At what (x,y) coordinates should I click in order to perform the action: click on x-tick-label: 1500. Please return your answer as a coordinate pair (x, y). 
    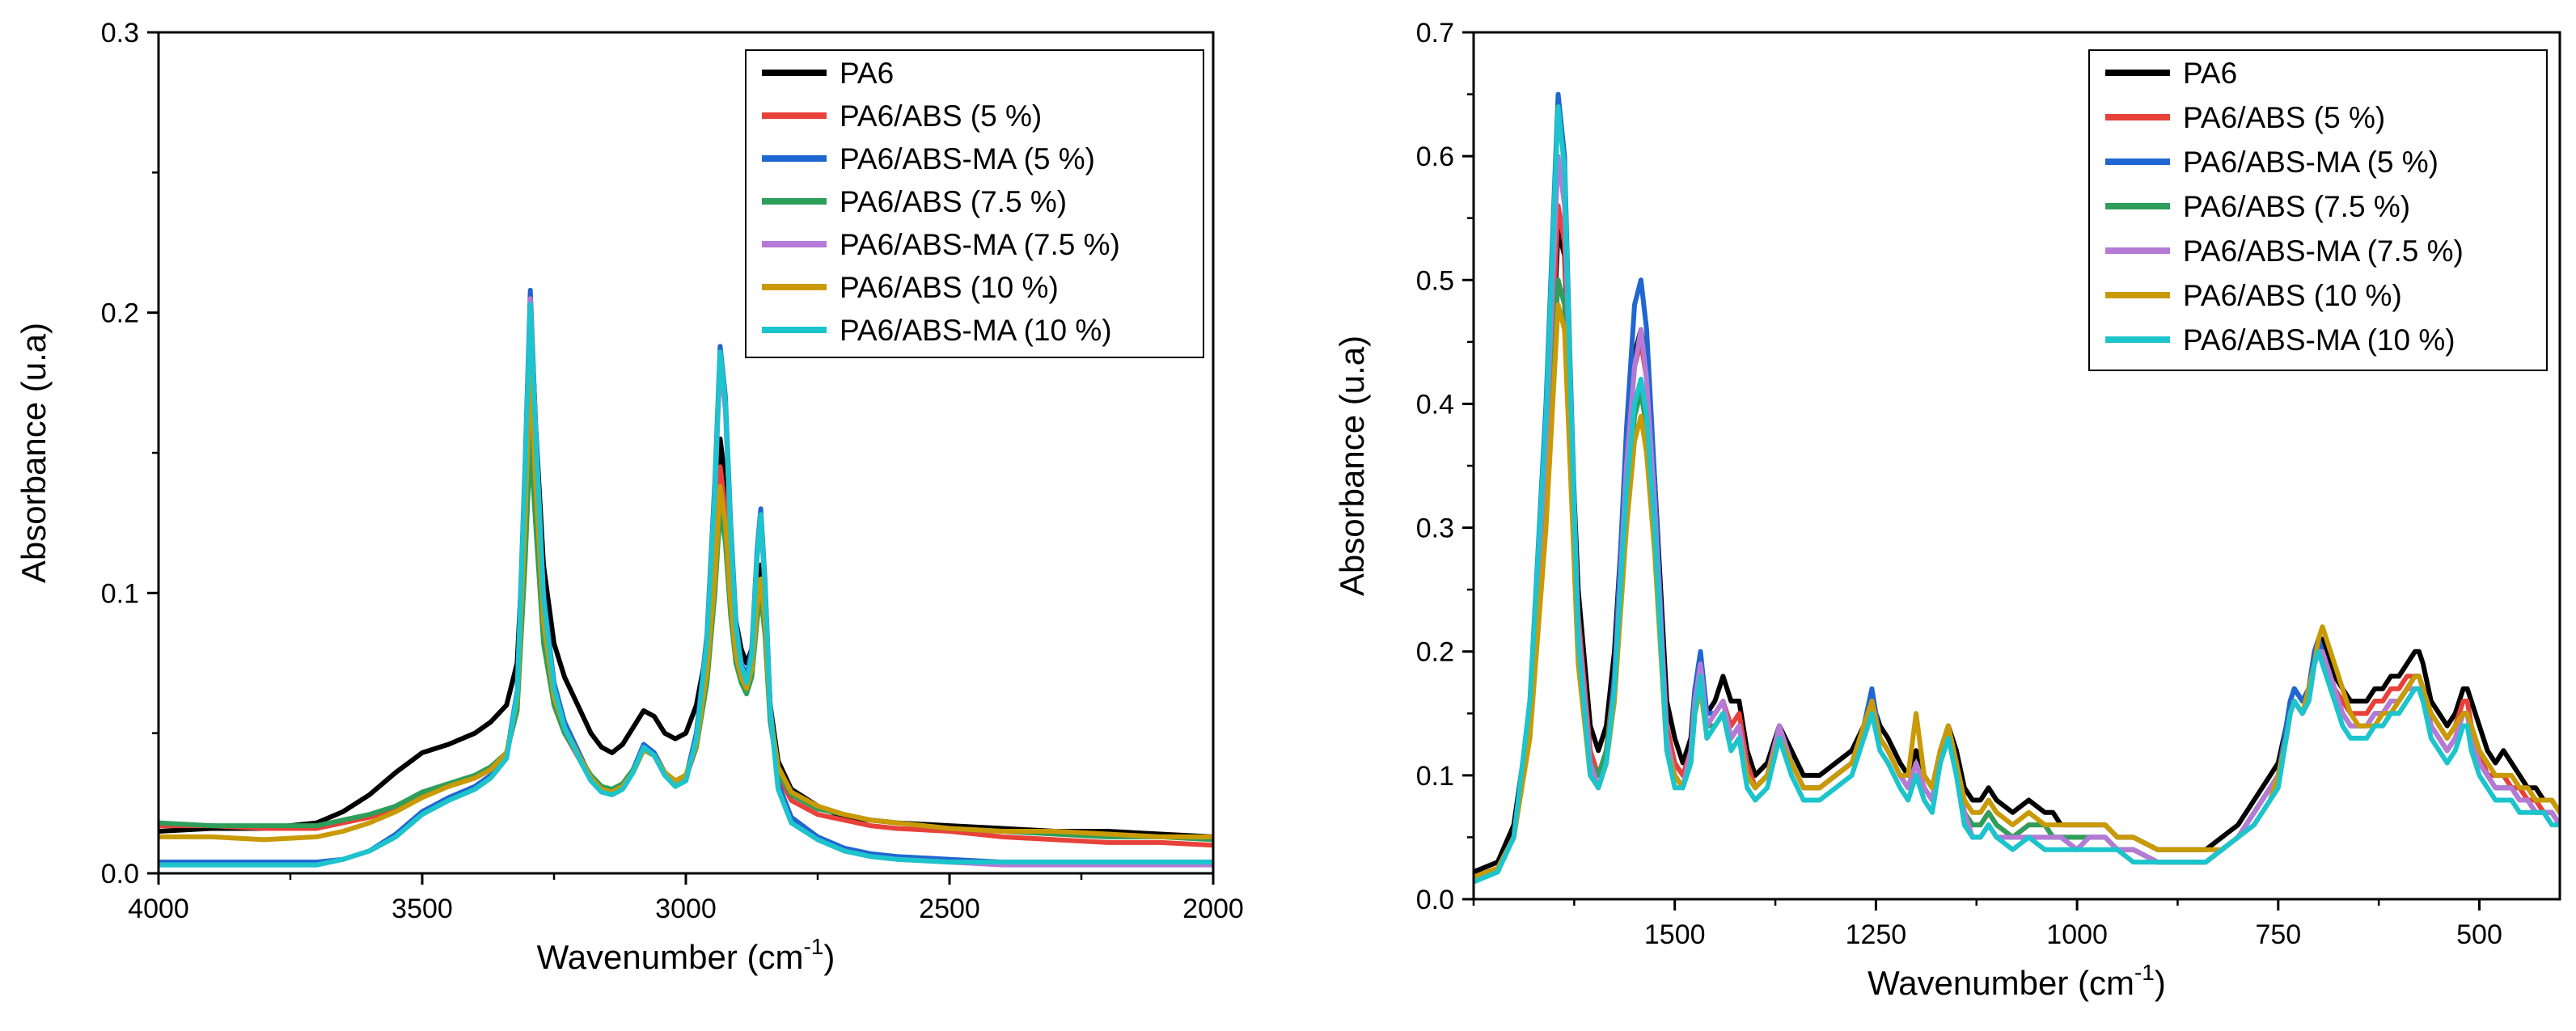
    Looking at the image, I should click on (1675, 934).